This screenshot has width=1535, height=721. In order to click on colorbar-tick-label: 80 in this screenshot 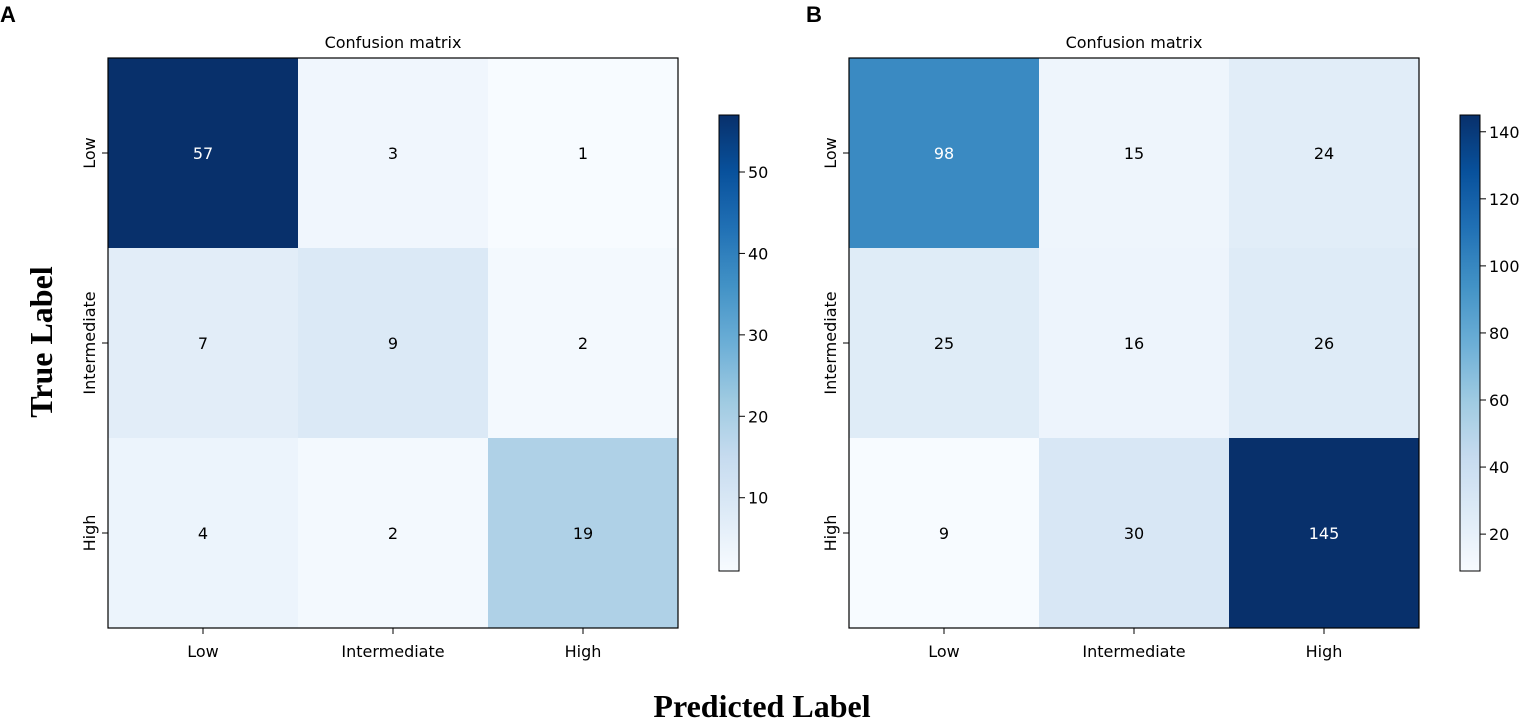, I will do `click(1499, 333)`.